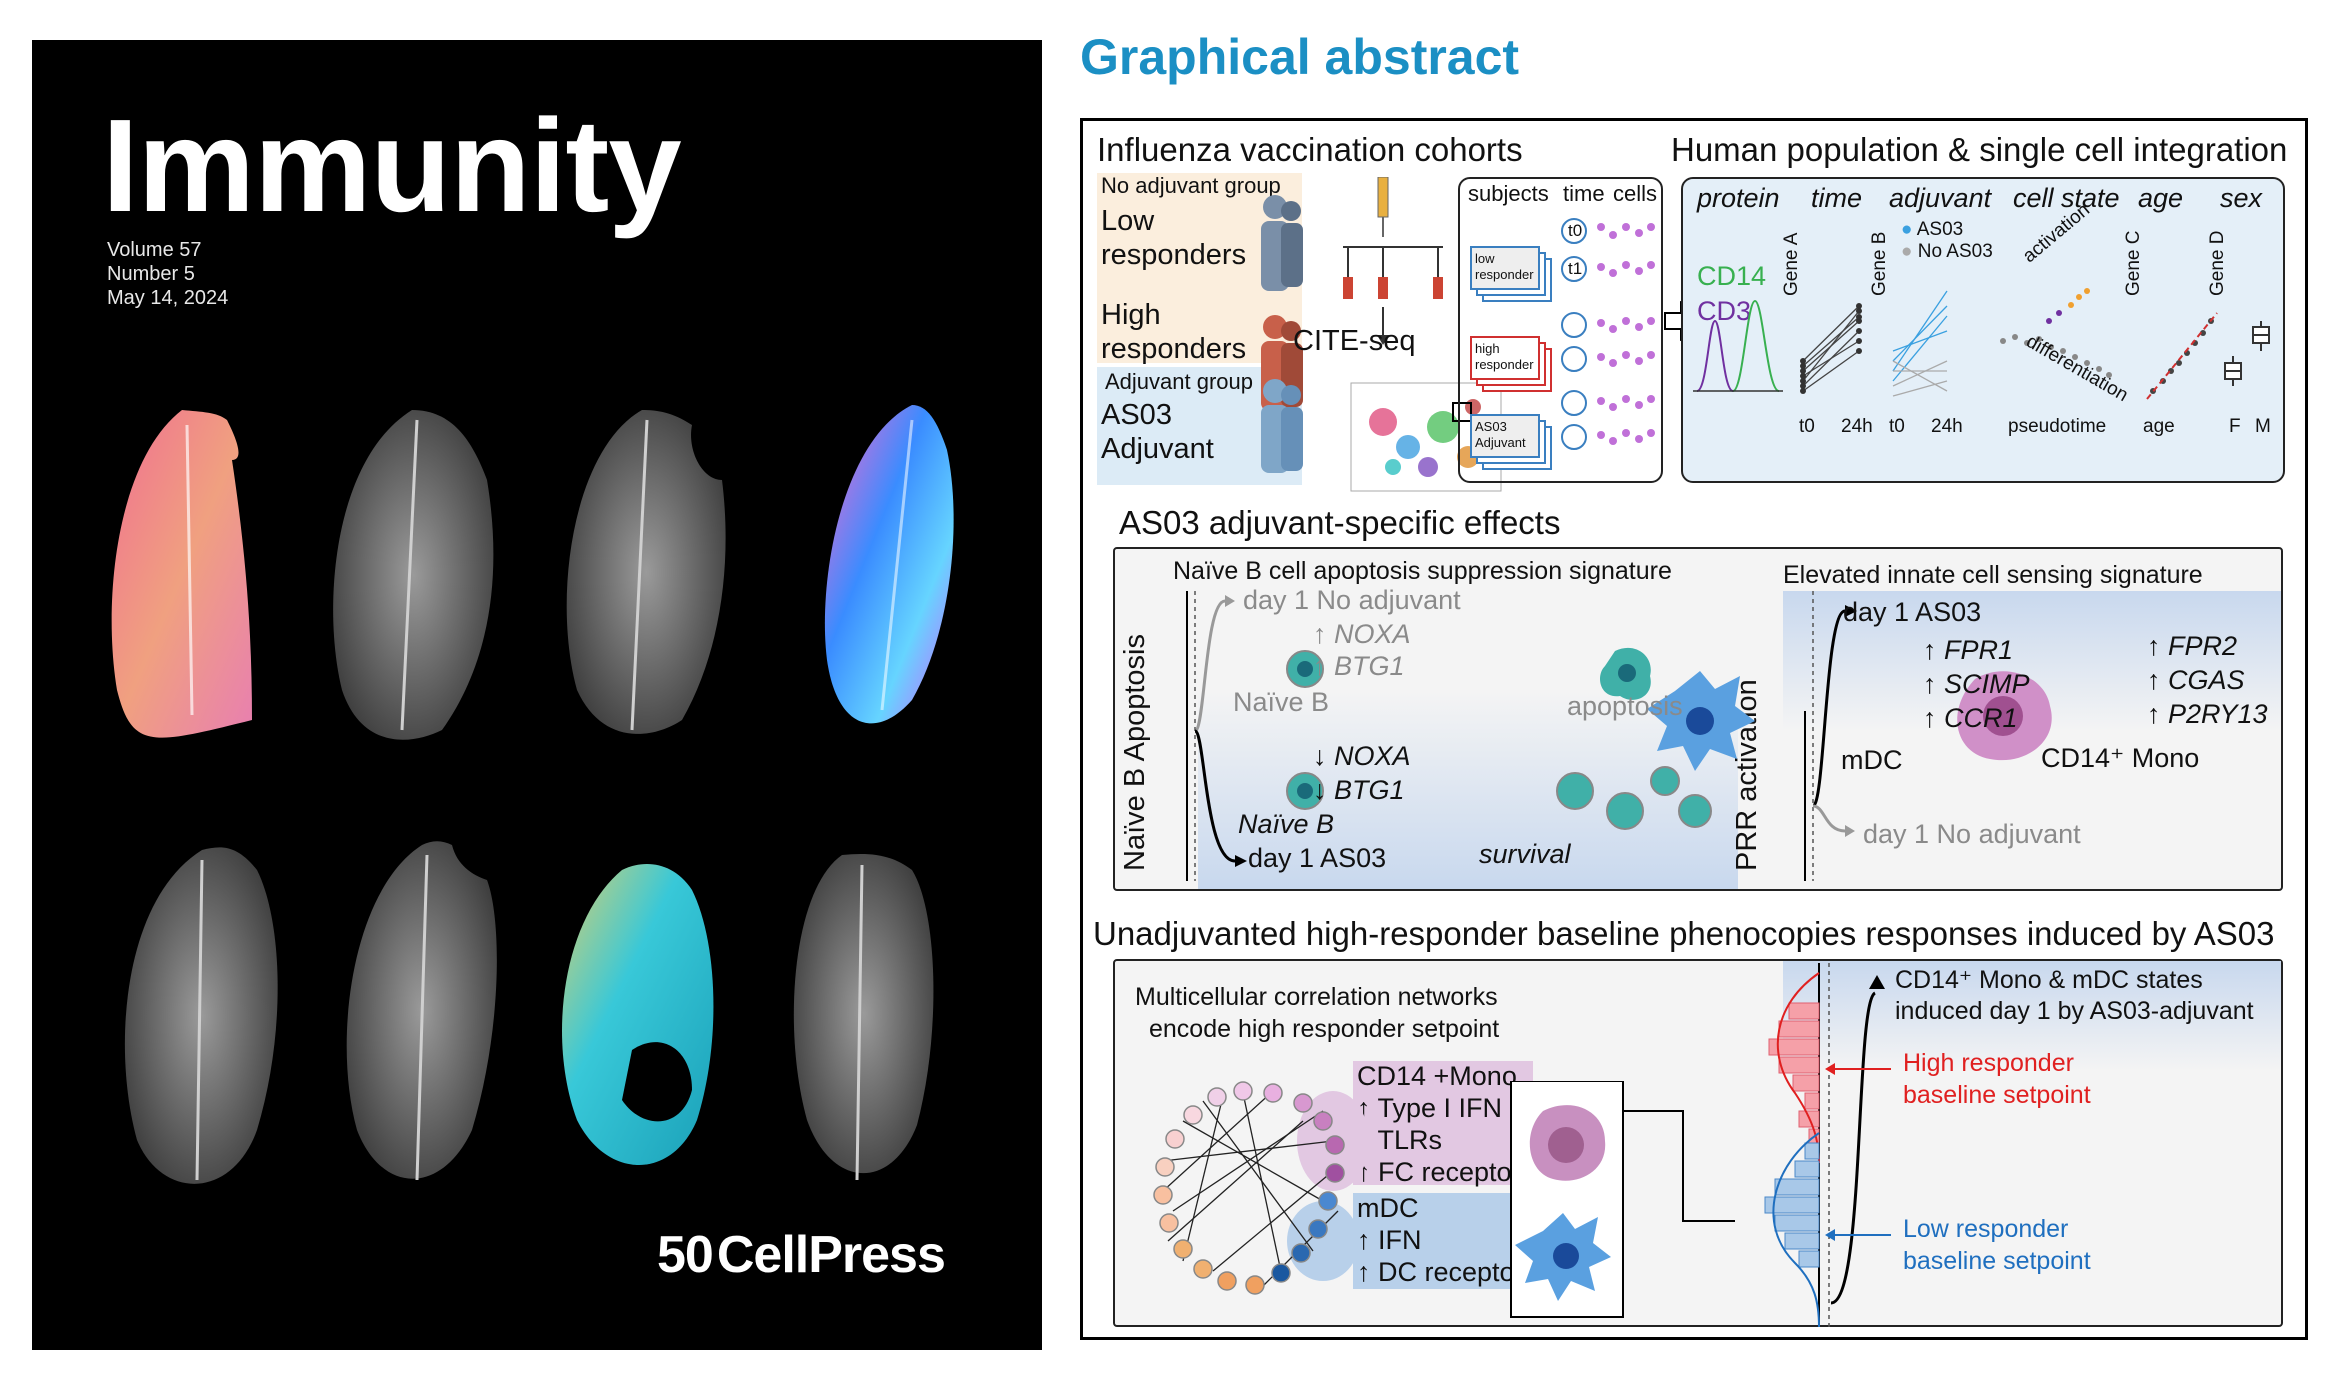 The height and width of the screenshot is (1374, 2342). I want to click on abstract-heading: Graphical abstract, so click(1300, 57).